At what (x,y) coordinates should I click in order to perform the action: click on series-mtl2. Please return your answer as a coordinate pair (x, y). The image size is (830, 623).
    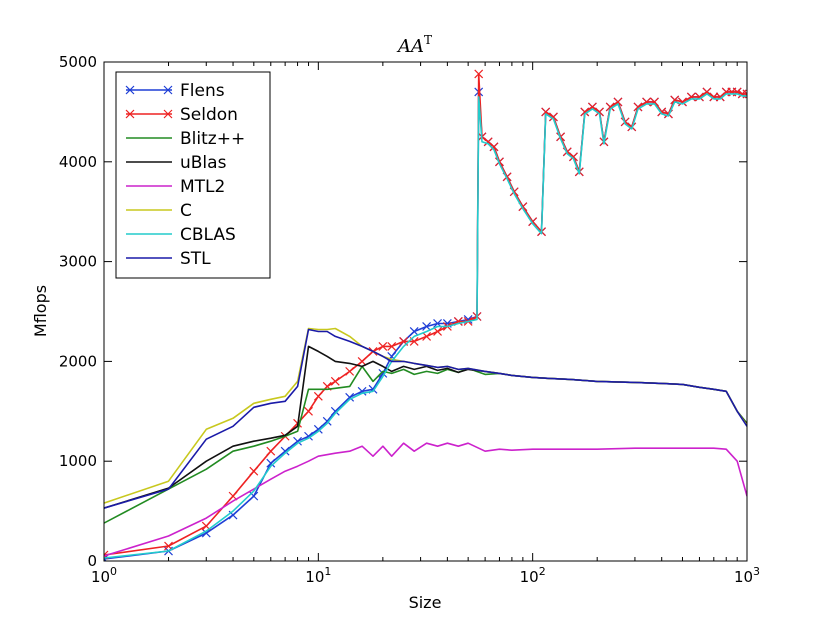
    Looking at the image, I should click on (425, 499).